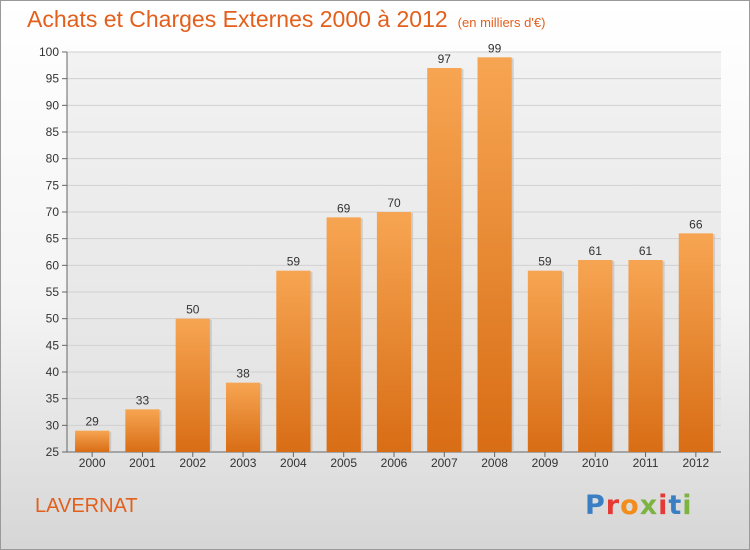 The width and height of the screenshot is (750, 550). I want to click on x-tick-label: 2009, so click(545, 463).